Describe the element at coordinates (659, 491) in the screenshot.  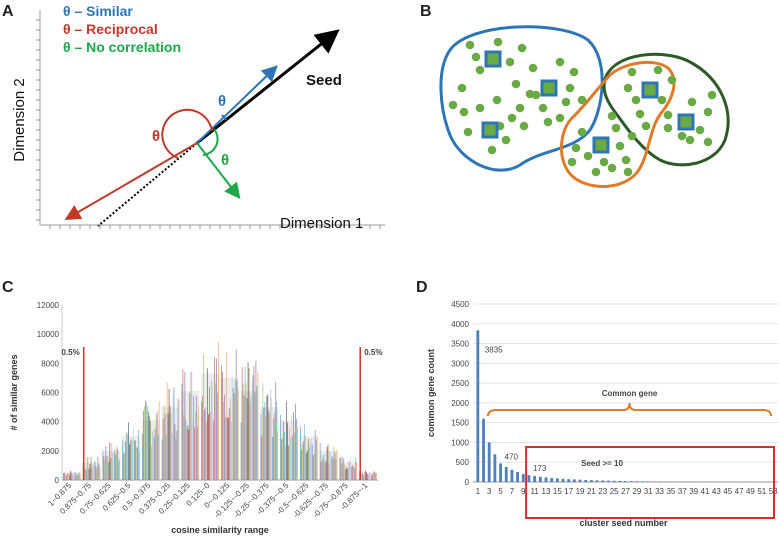
I see `d-xtick-label: 33` at that location.